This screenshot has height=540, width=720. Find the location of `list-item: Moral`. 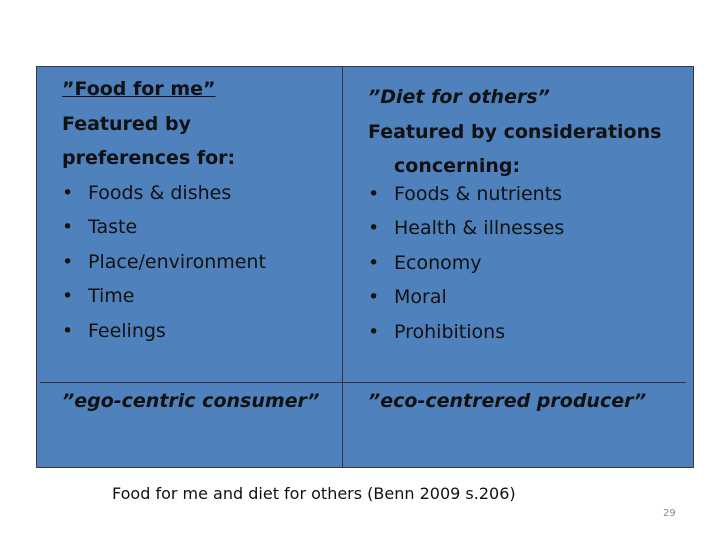

list-item: Moral is located at coordinates (526, 297).